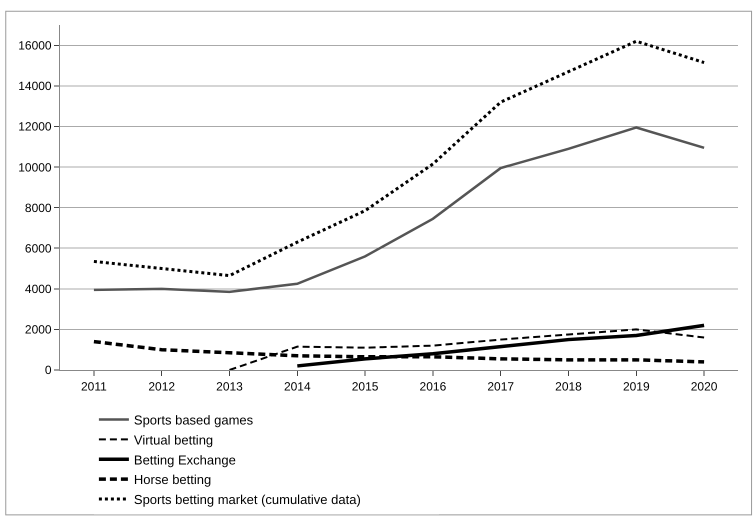 This screenshot has width=753, height=527. Describe the element at coordinates (35, 86) in the screenshot. I see `y-tick-label: 14000` at that location.